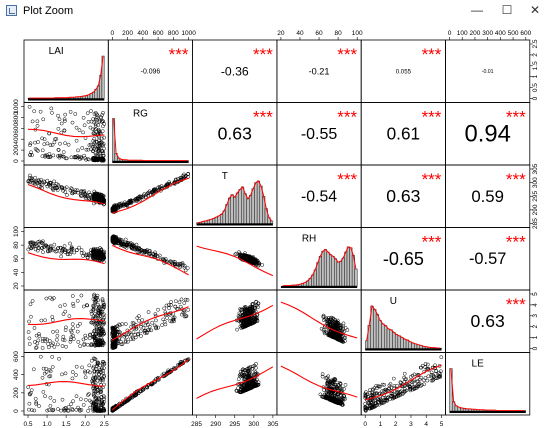  I want to click on panel-U-RH, so click(319, 321).